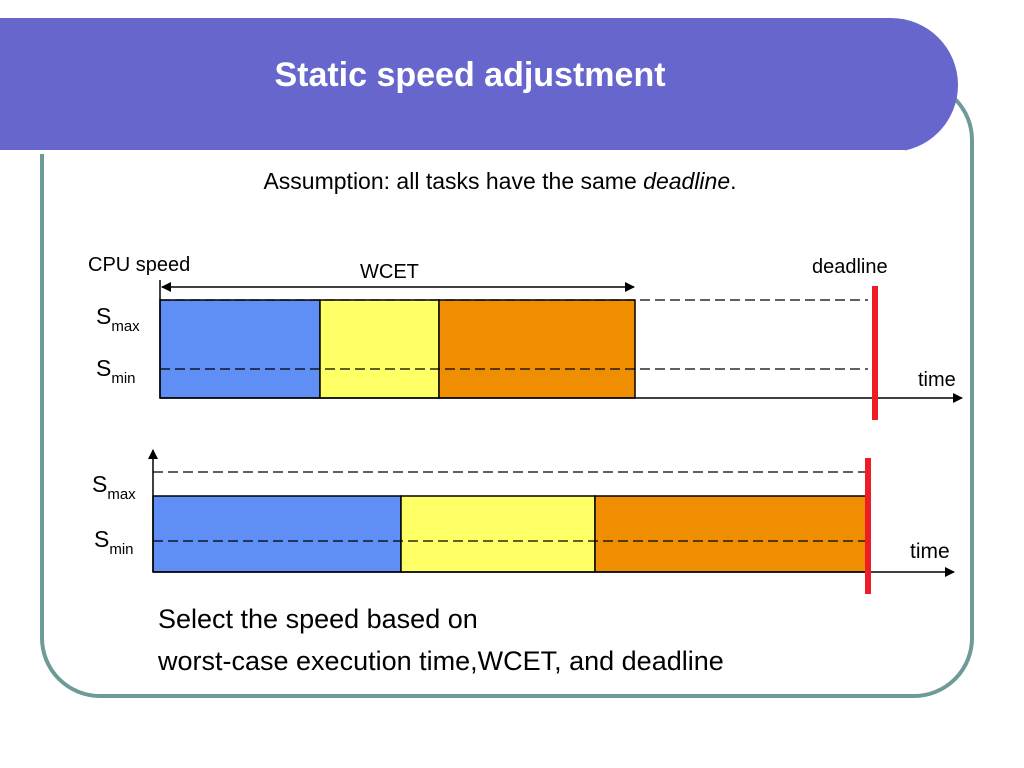  What do you see at coordinates (139, 265) in the screenshot?
I see `cpu-speed-label: CPU speed` at bounding box center [139, 265].